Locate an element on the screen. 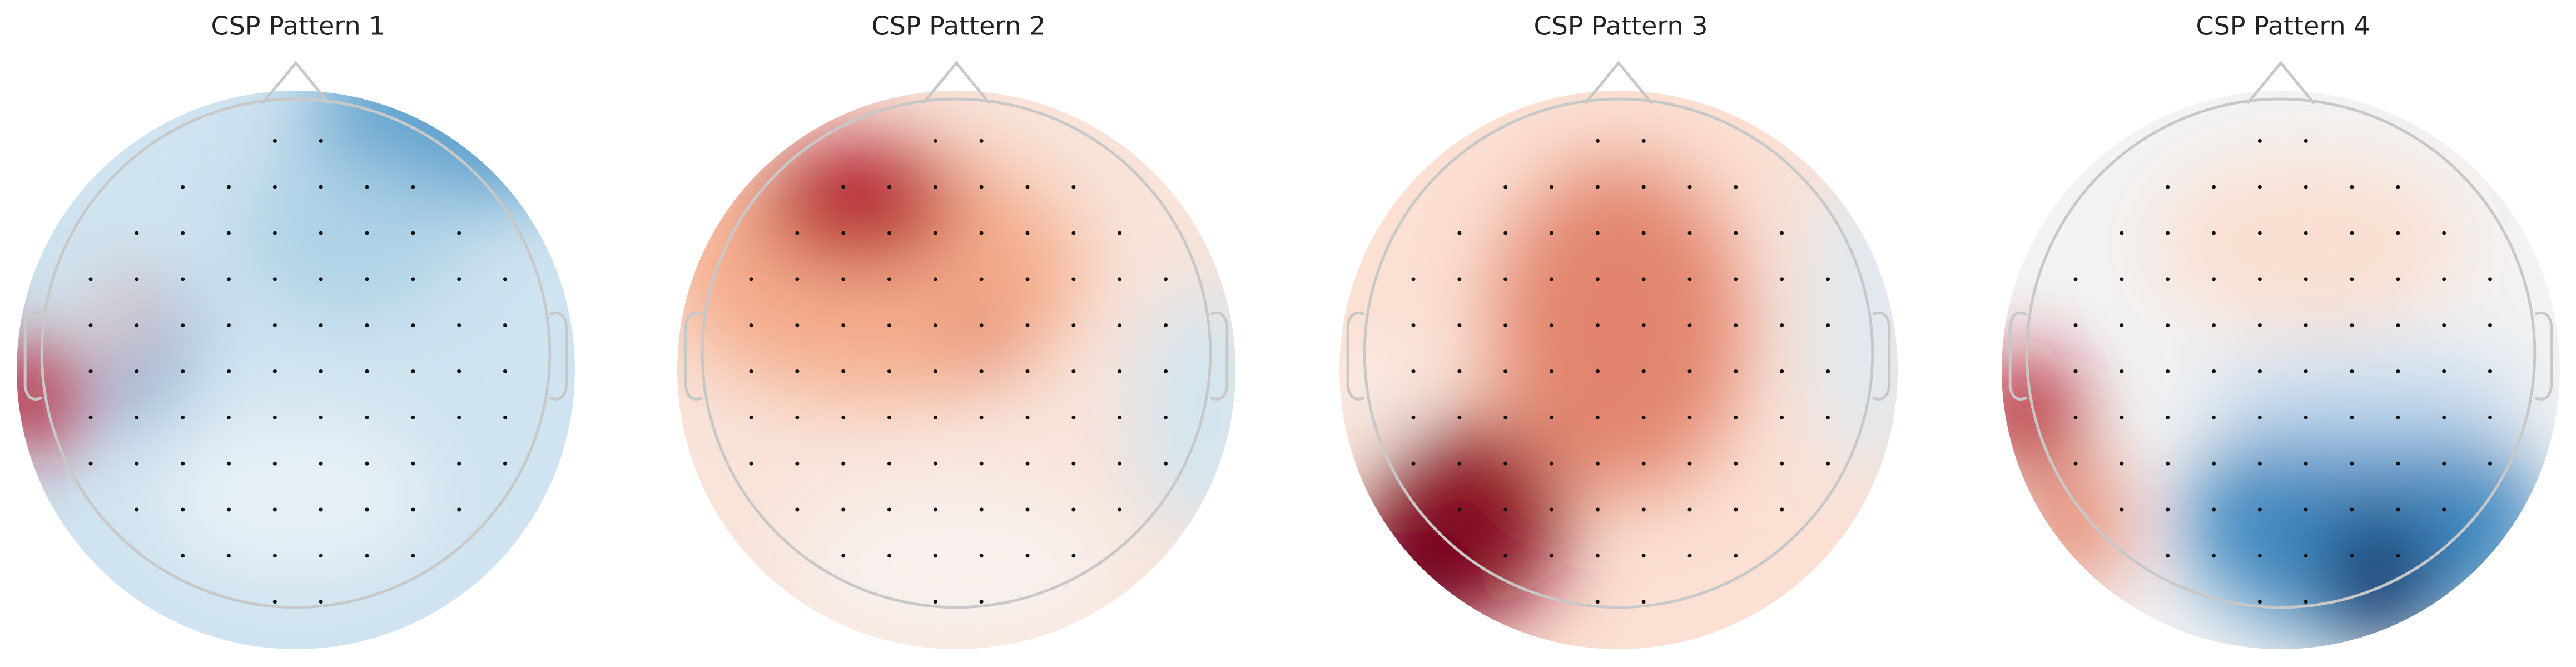 The height and width of the screenshot is (667, 2576). panel-title: CSP Pattern 2 is located at coordinates (958, 26).